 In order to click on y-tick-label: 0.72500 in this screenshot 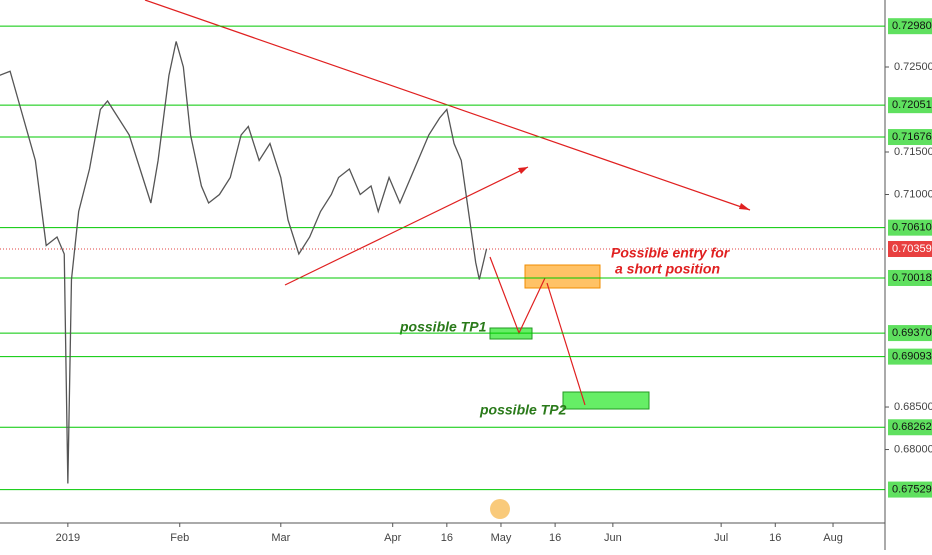, I will do `click(913, 67)`.